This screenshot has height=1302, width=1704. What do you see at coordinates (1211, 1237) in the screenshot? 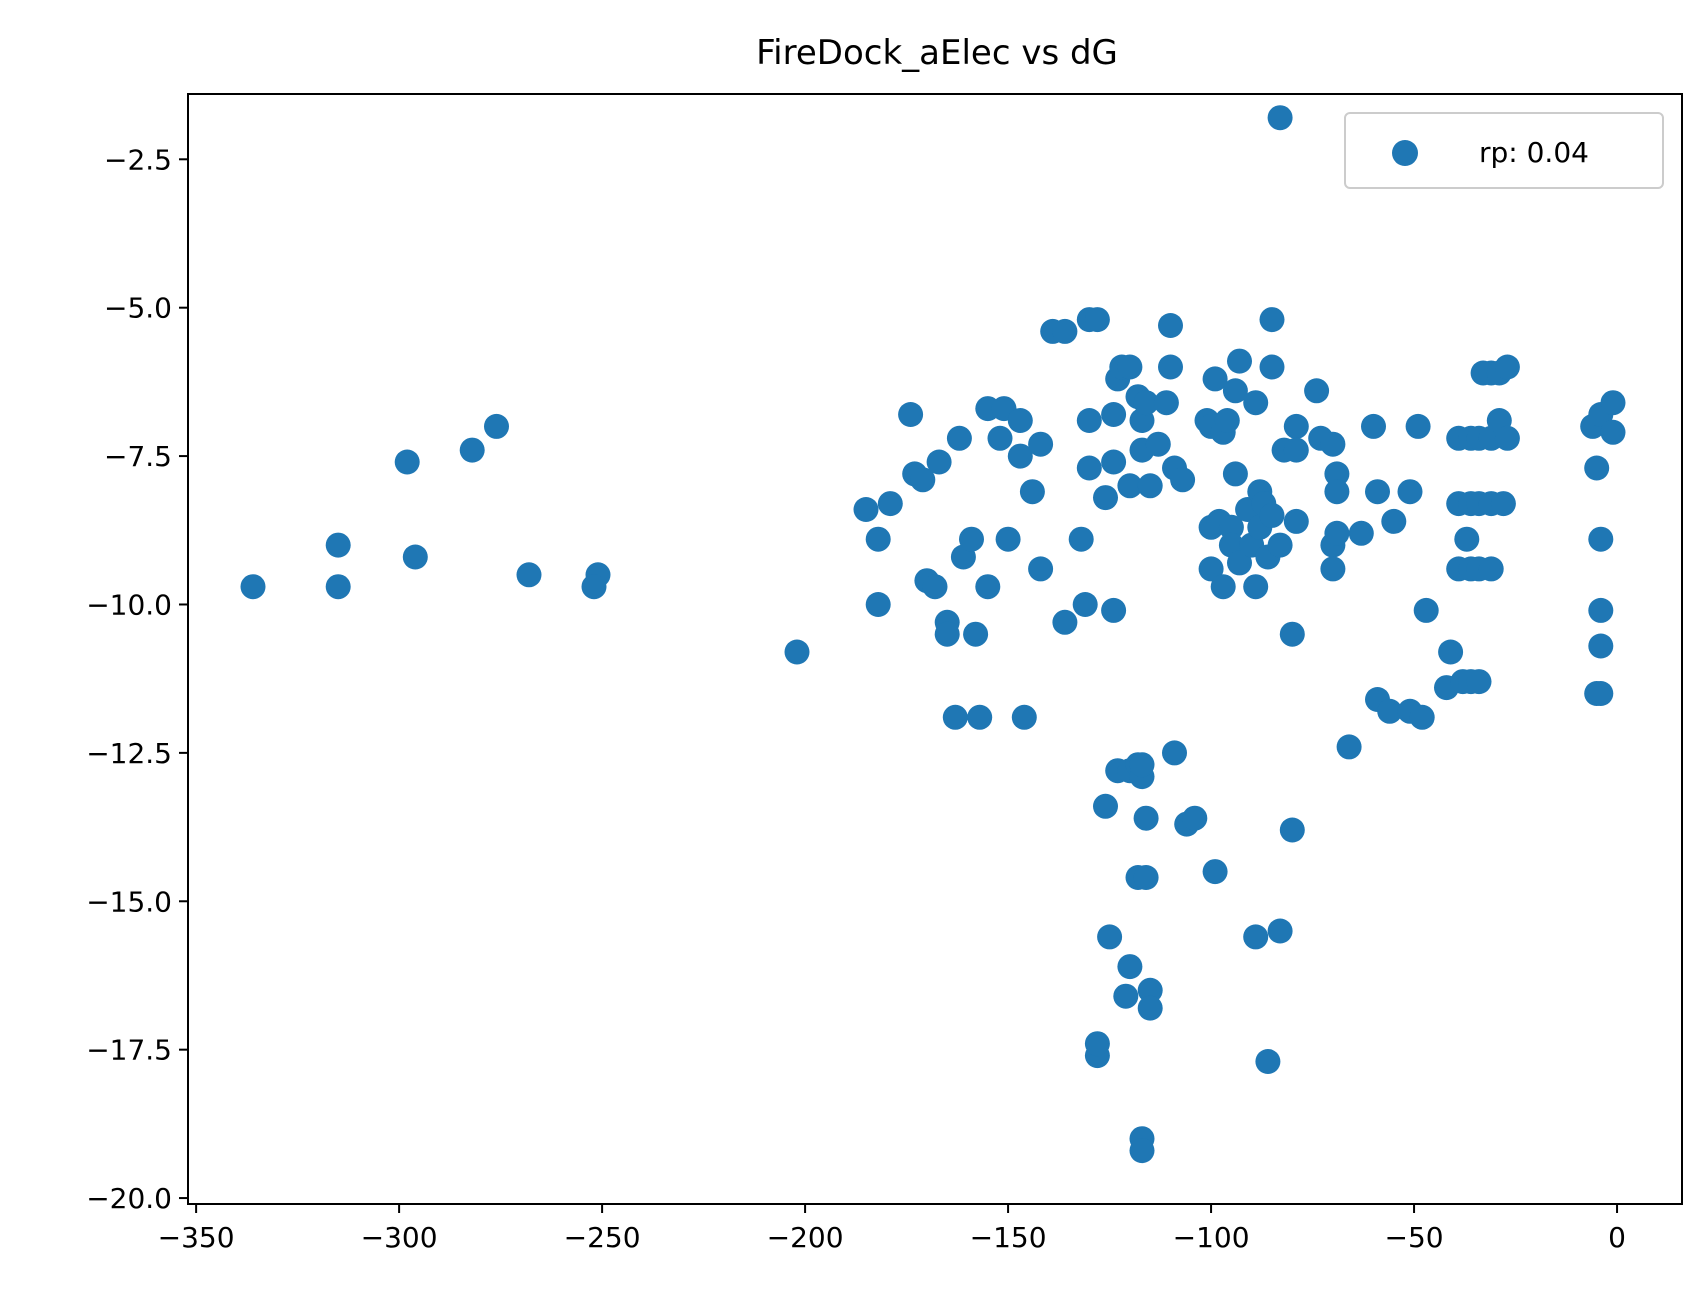
I see `x-tick-label: −100` at bounding box center [1211, 1237].